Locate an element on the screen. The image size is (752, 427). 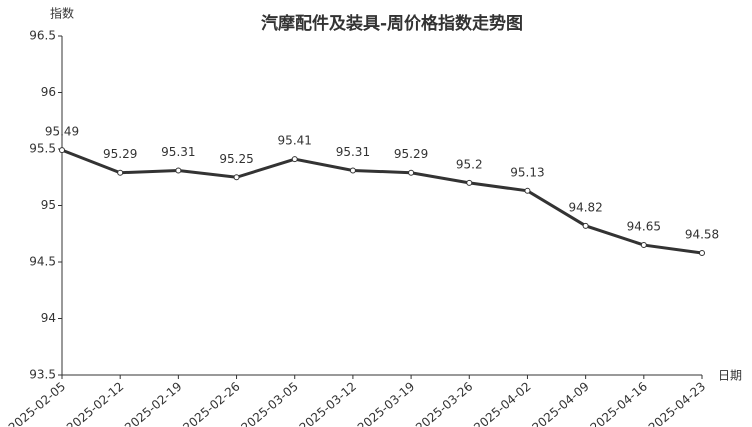
x-axis-label: 日期 is located at coordinates (730, 376).